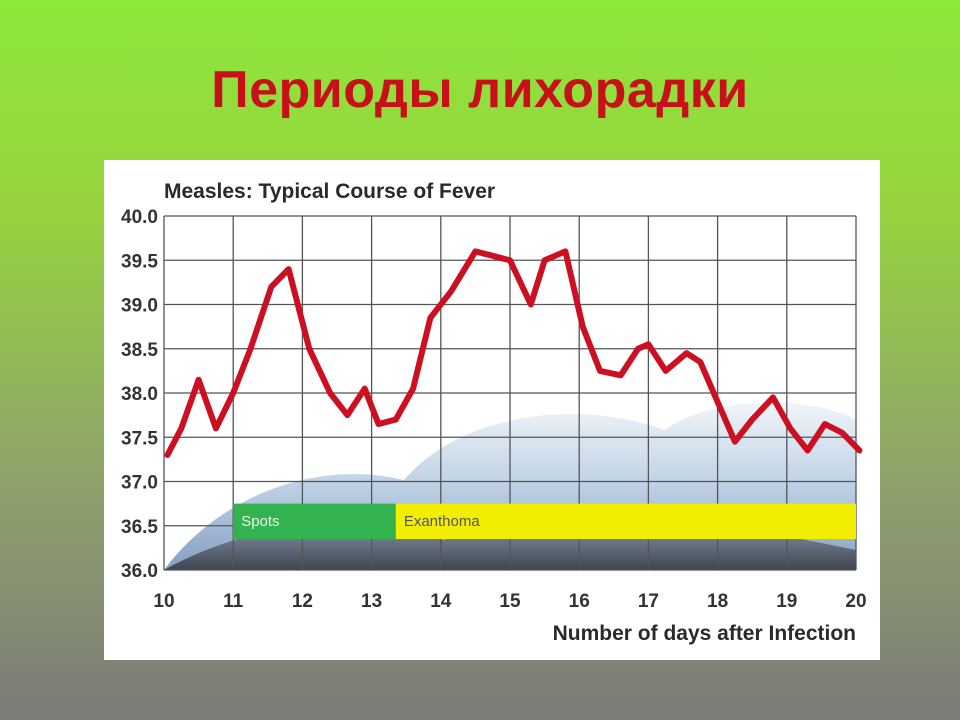  What do you see at coordinates (139, 350) in the screenshot?
I see `y-tick-label: 38.5` at bounding box center [139, 350].